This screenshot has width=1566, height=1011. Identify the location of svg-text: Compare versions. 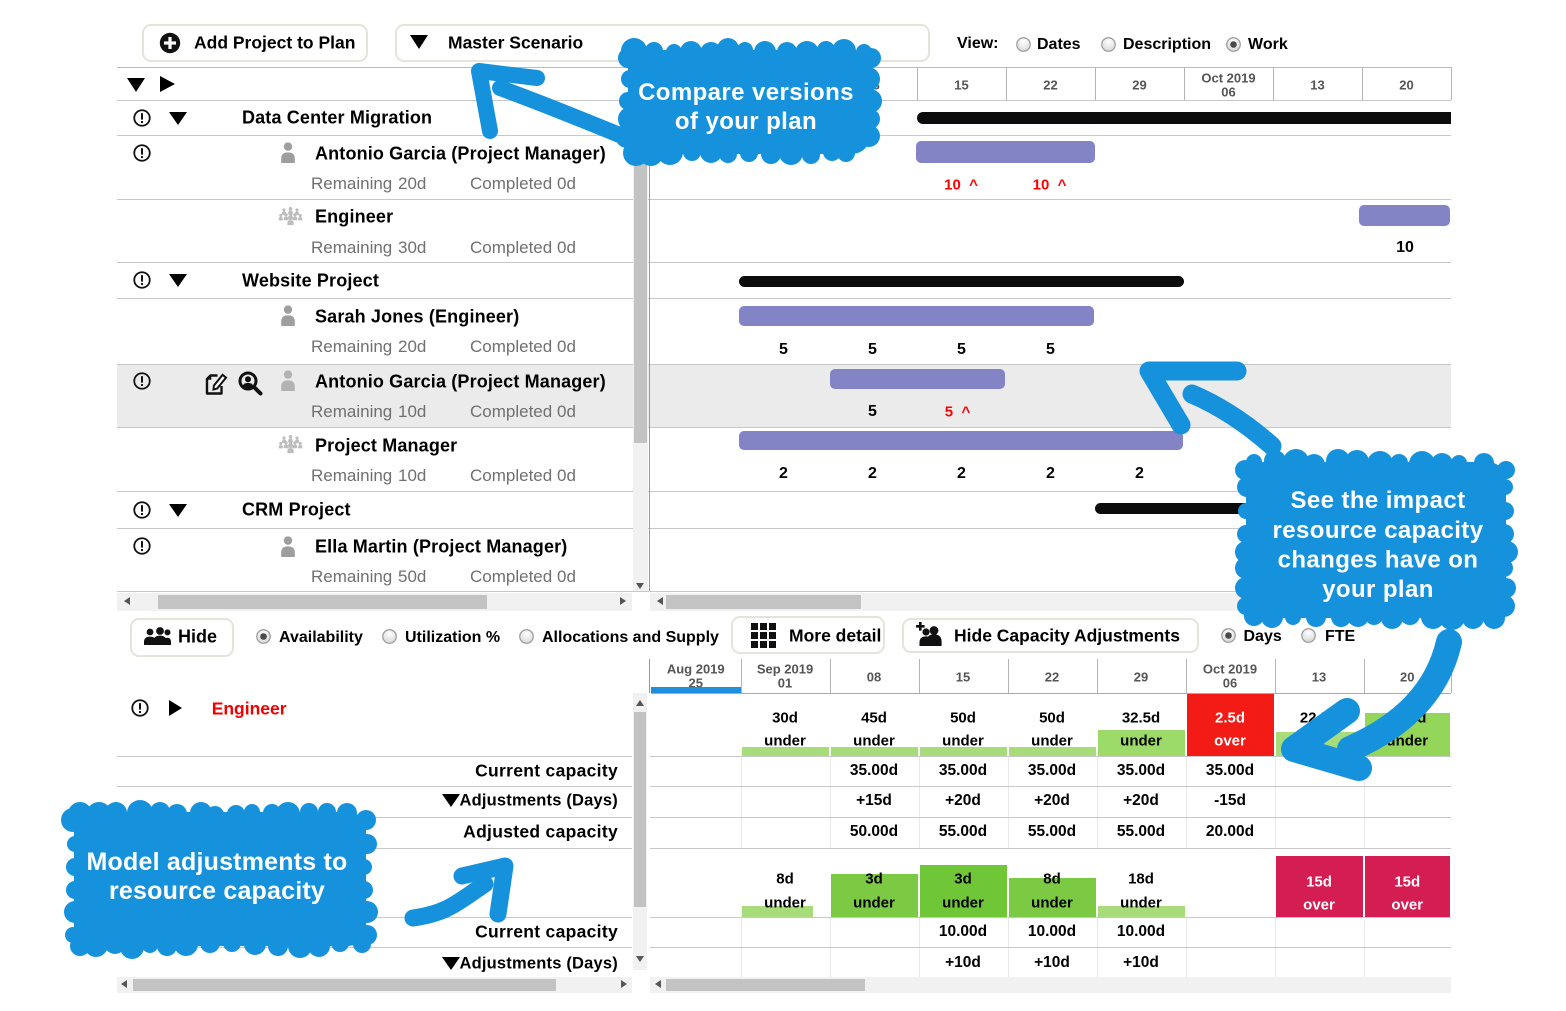
(746, 92).